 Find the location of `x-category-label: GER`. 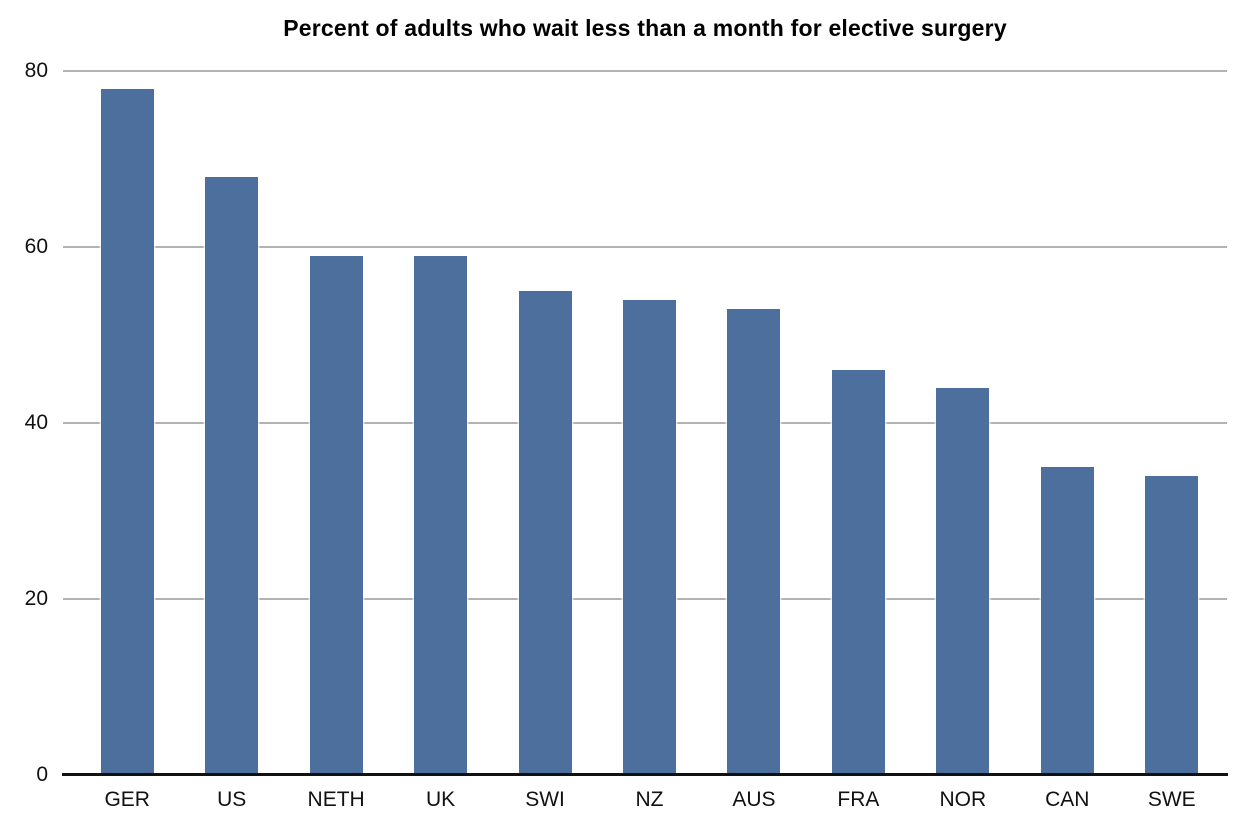

x-category-label: GER is located at coordinates (127, 799).